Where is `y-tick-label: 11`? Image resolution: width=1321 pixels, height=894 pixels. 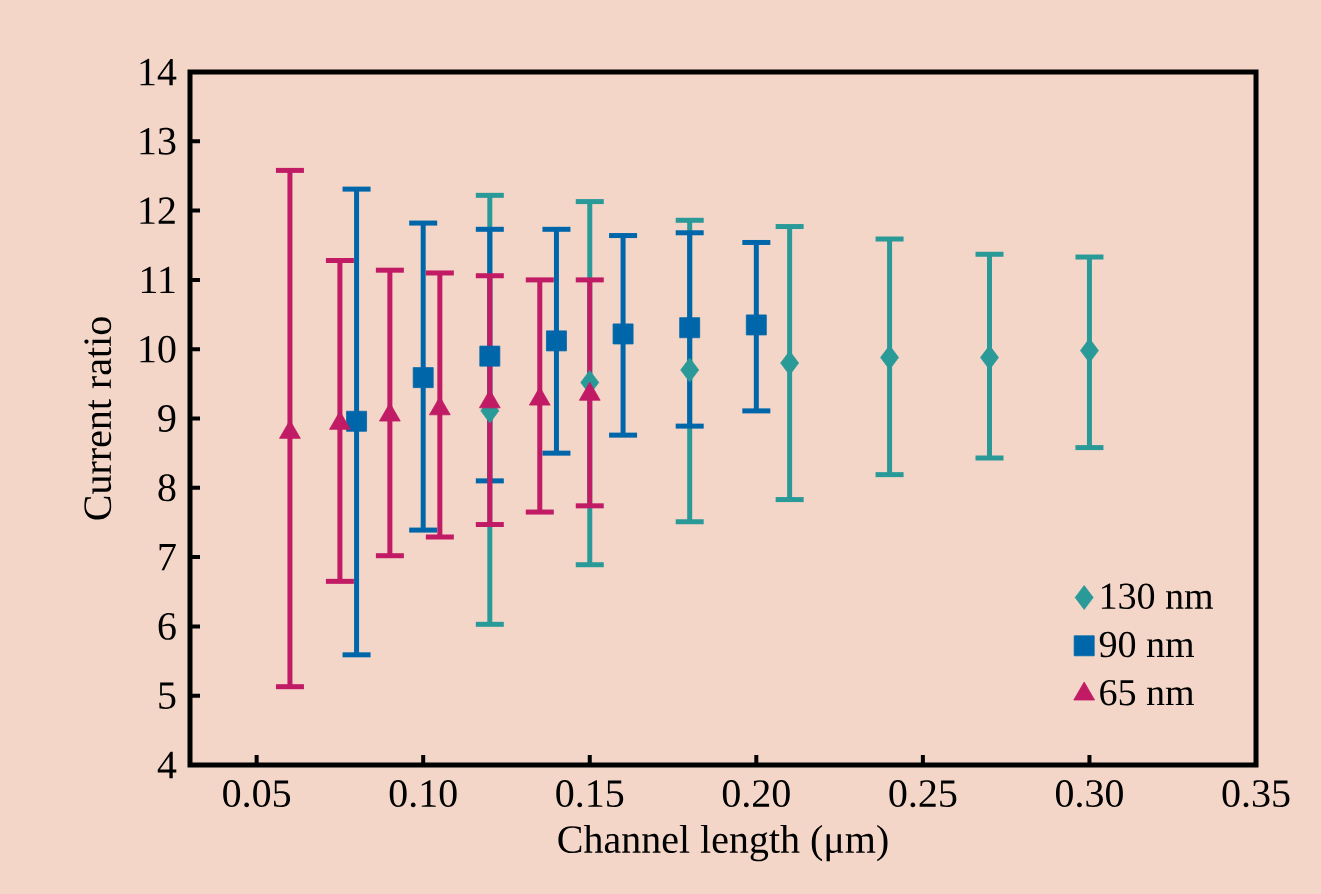
y-tick-label: 11 is located at coordinates (158, 280).